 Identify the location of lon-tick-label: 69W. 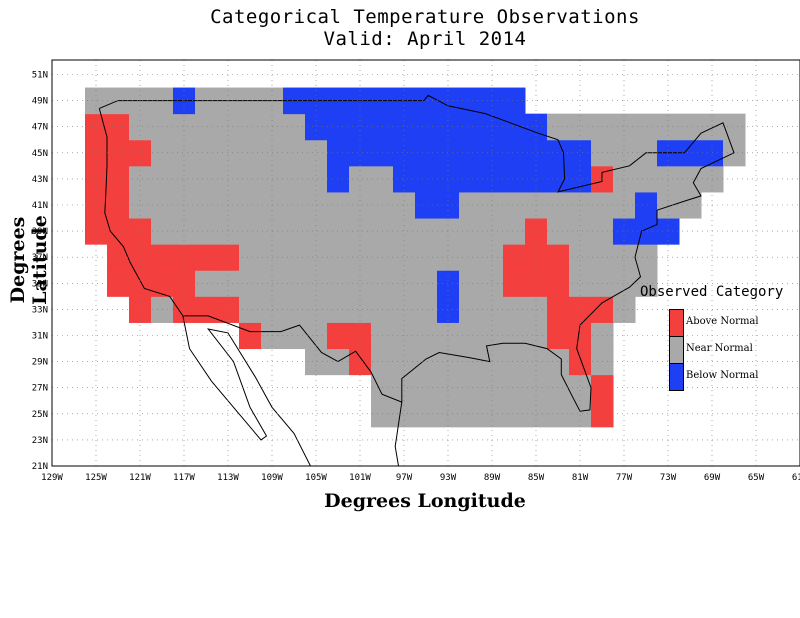
(712, 478).